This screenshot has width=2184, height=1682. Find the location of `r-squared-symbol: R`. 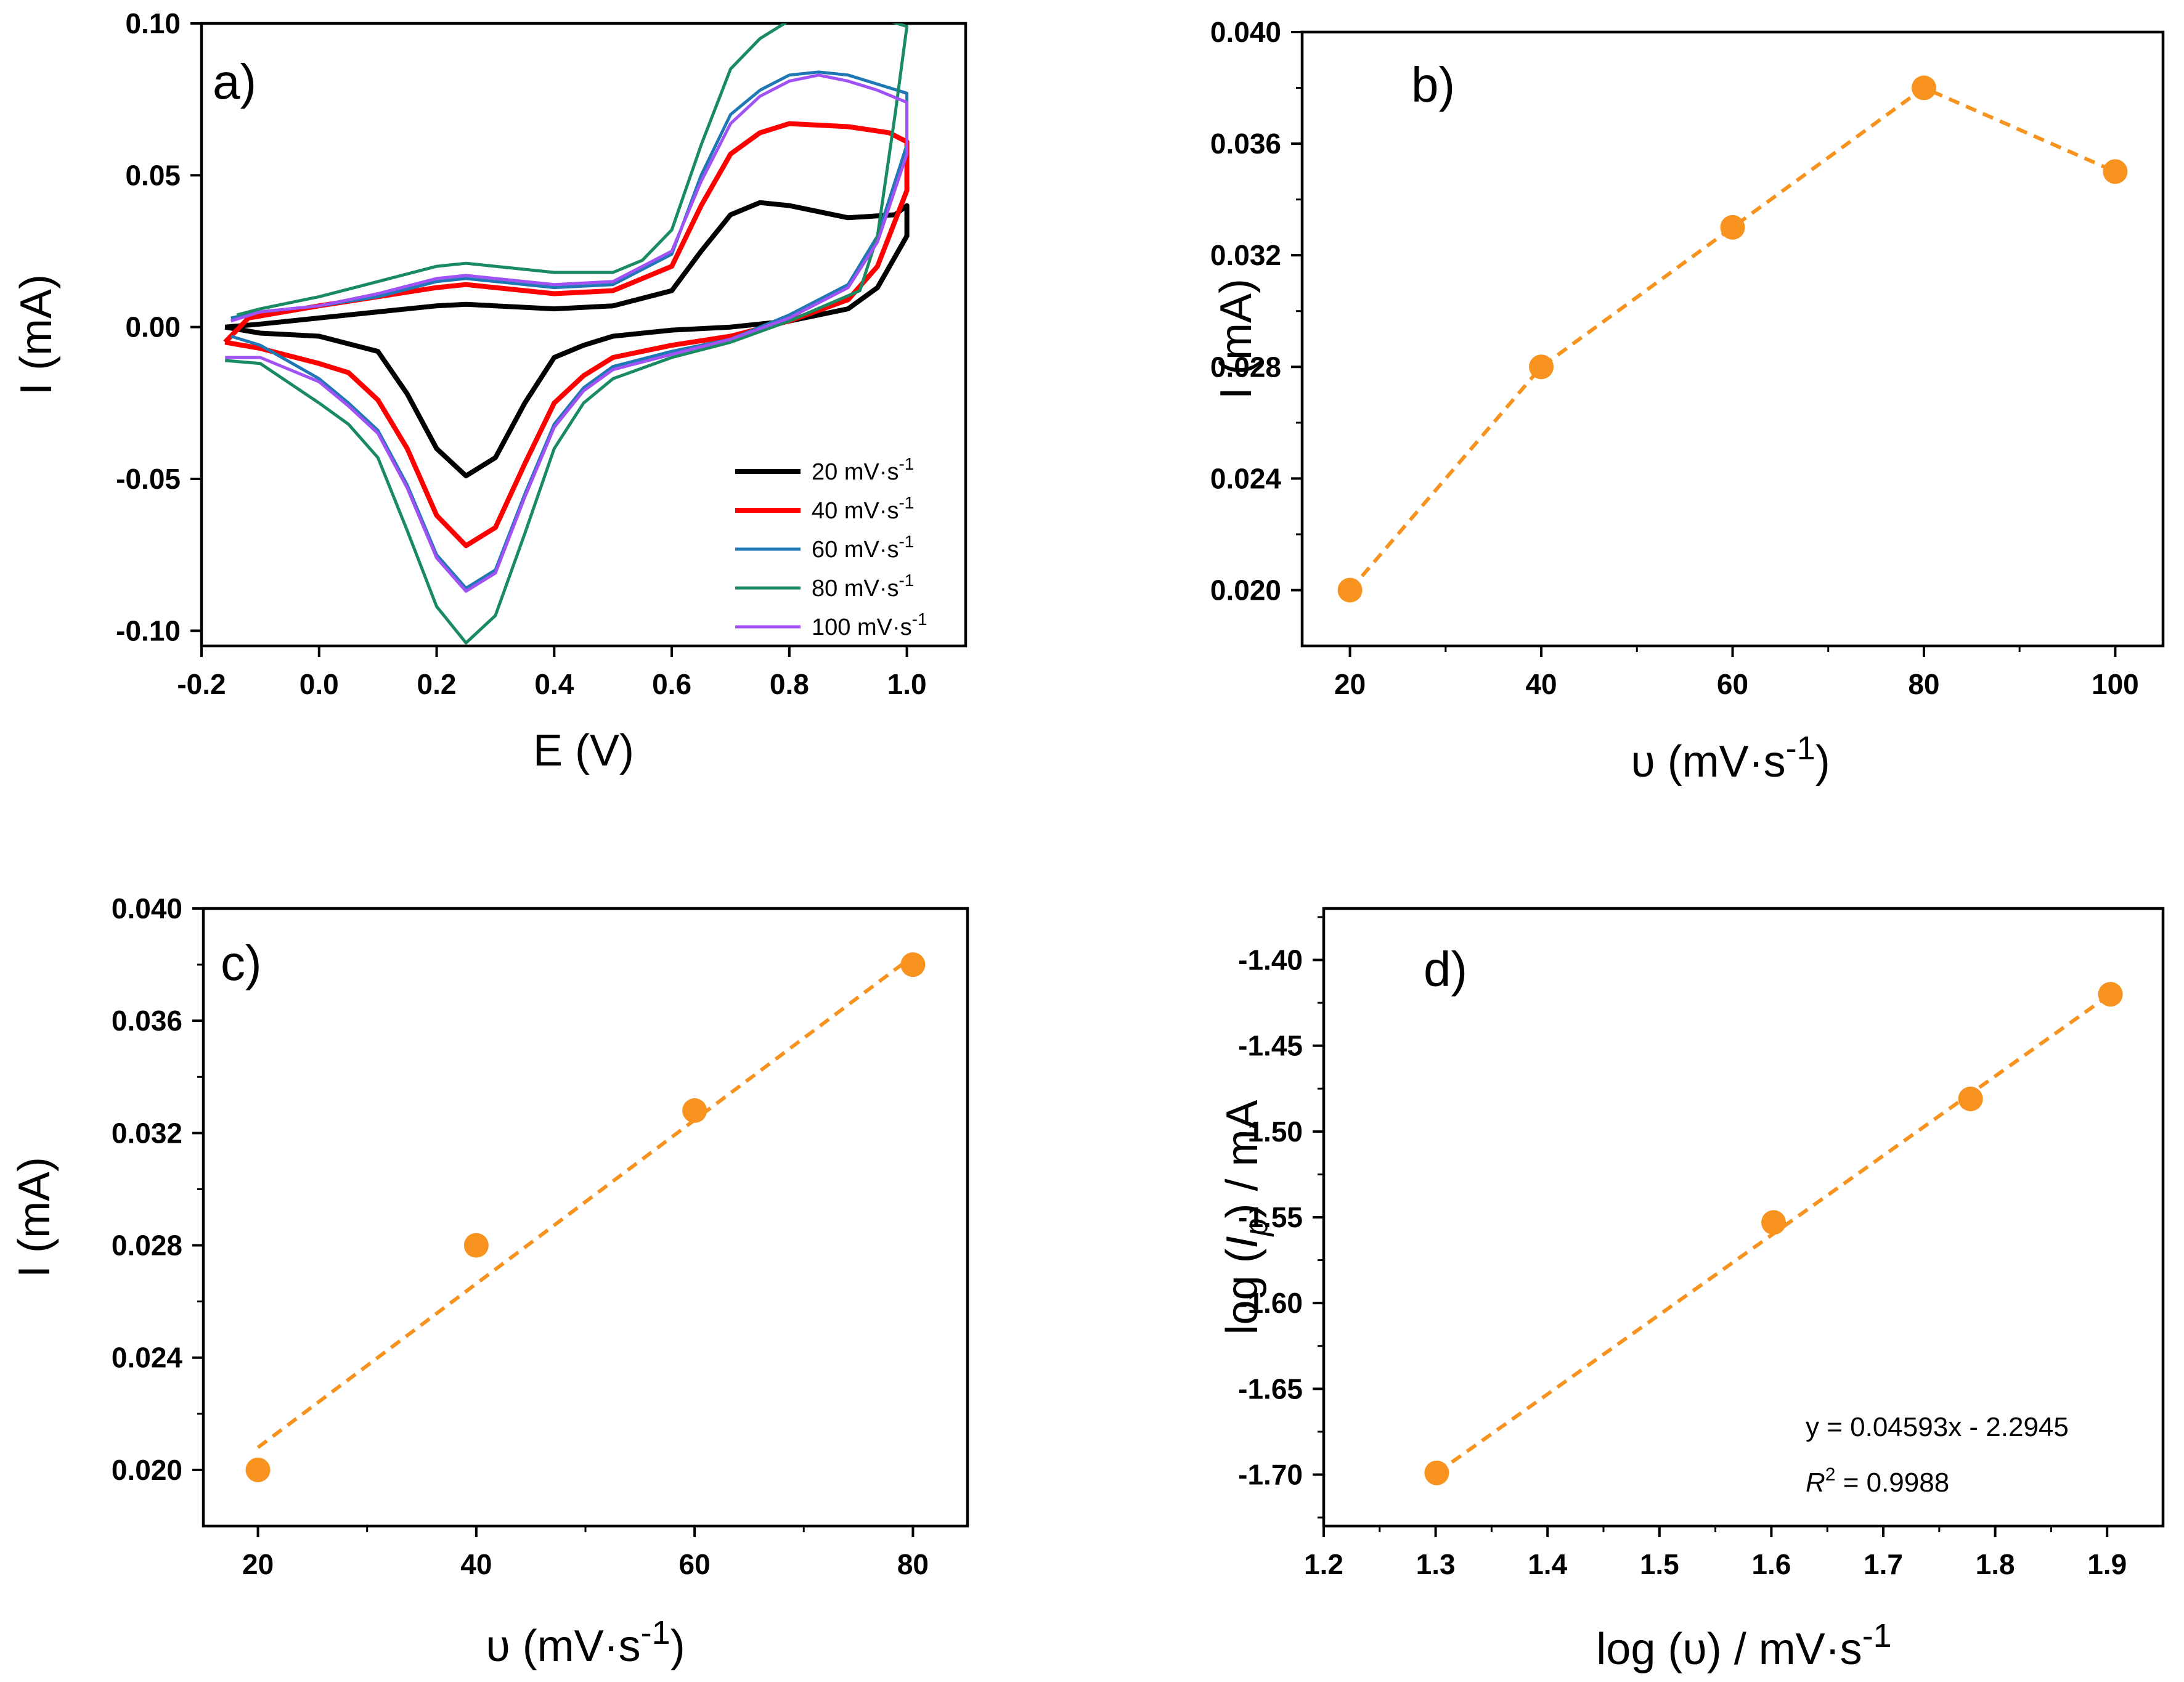

r-squared-symbol: R is located at coordinates (1816, 1483).